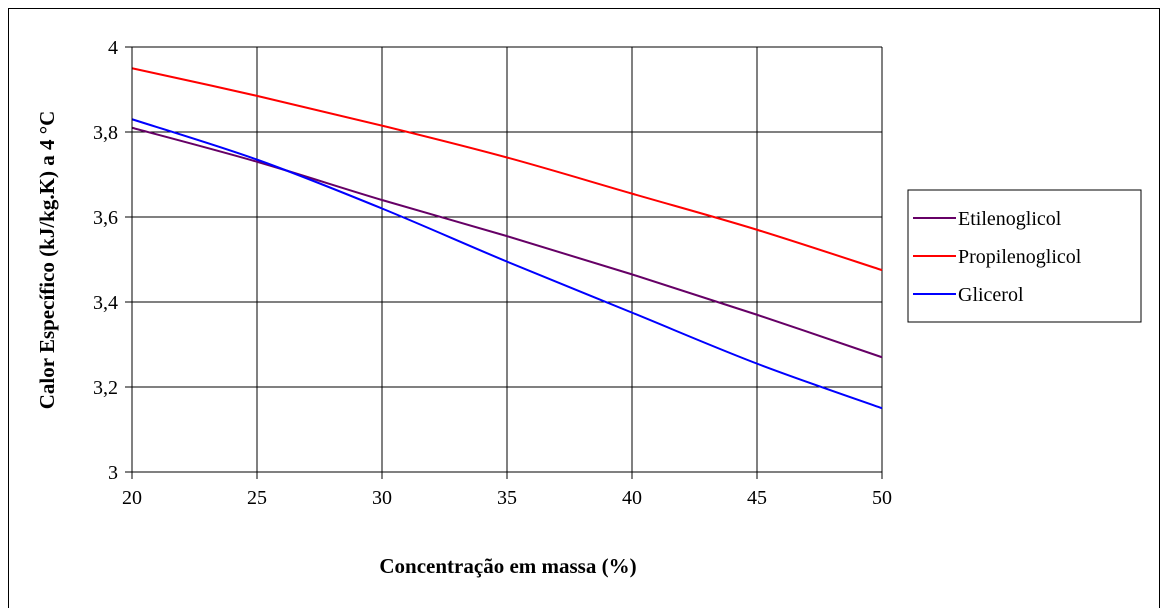 This screenshot has height=608, width=1162. I want to click on legend-label: Glicerol, so click(991, 295).